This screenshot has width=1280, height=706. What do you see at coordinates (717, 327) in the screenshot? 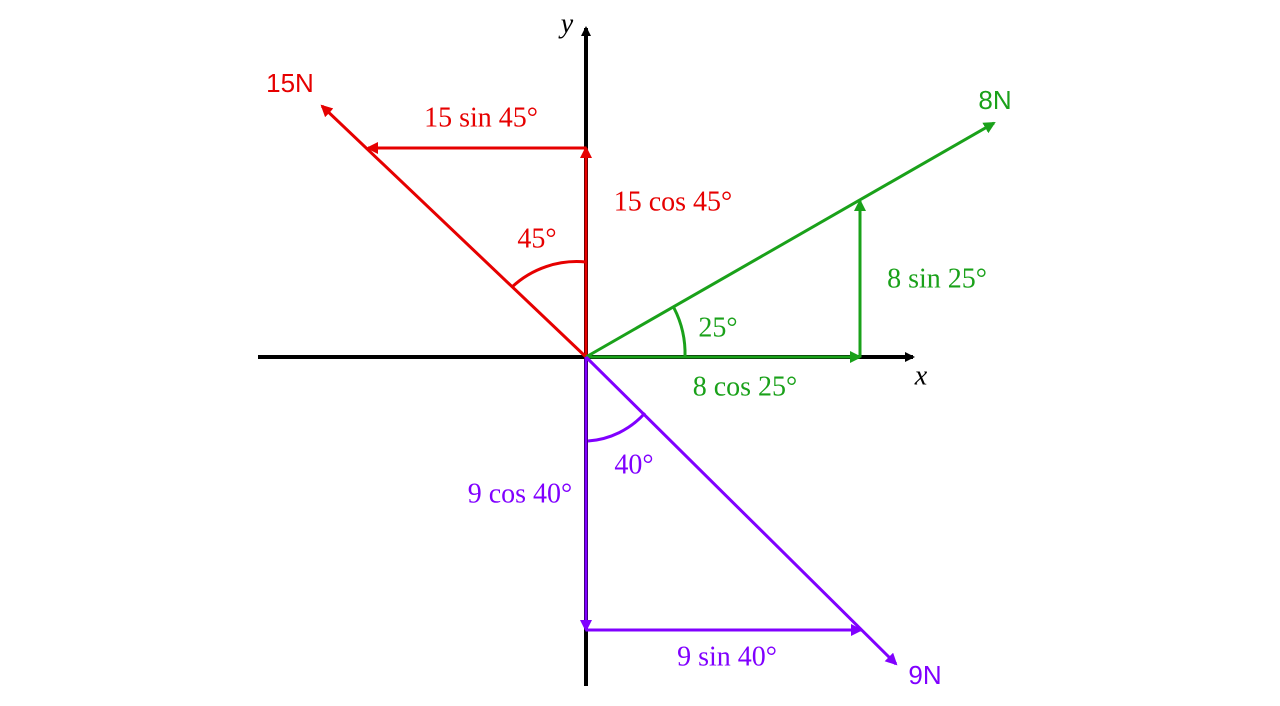
I see `angle-label: 25°` at bounding box center [717, 327].